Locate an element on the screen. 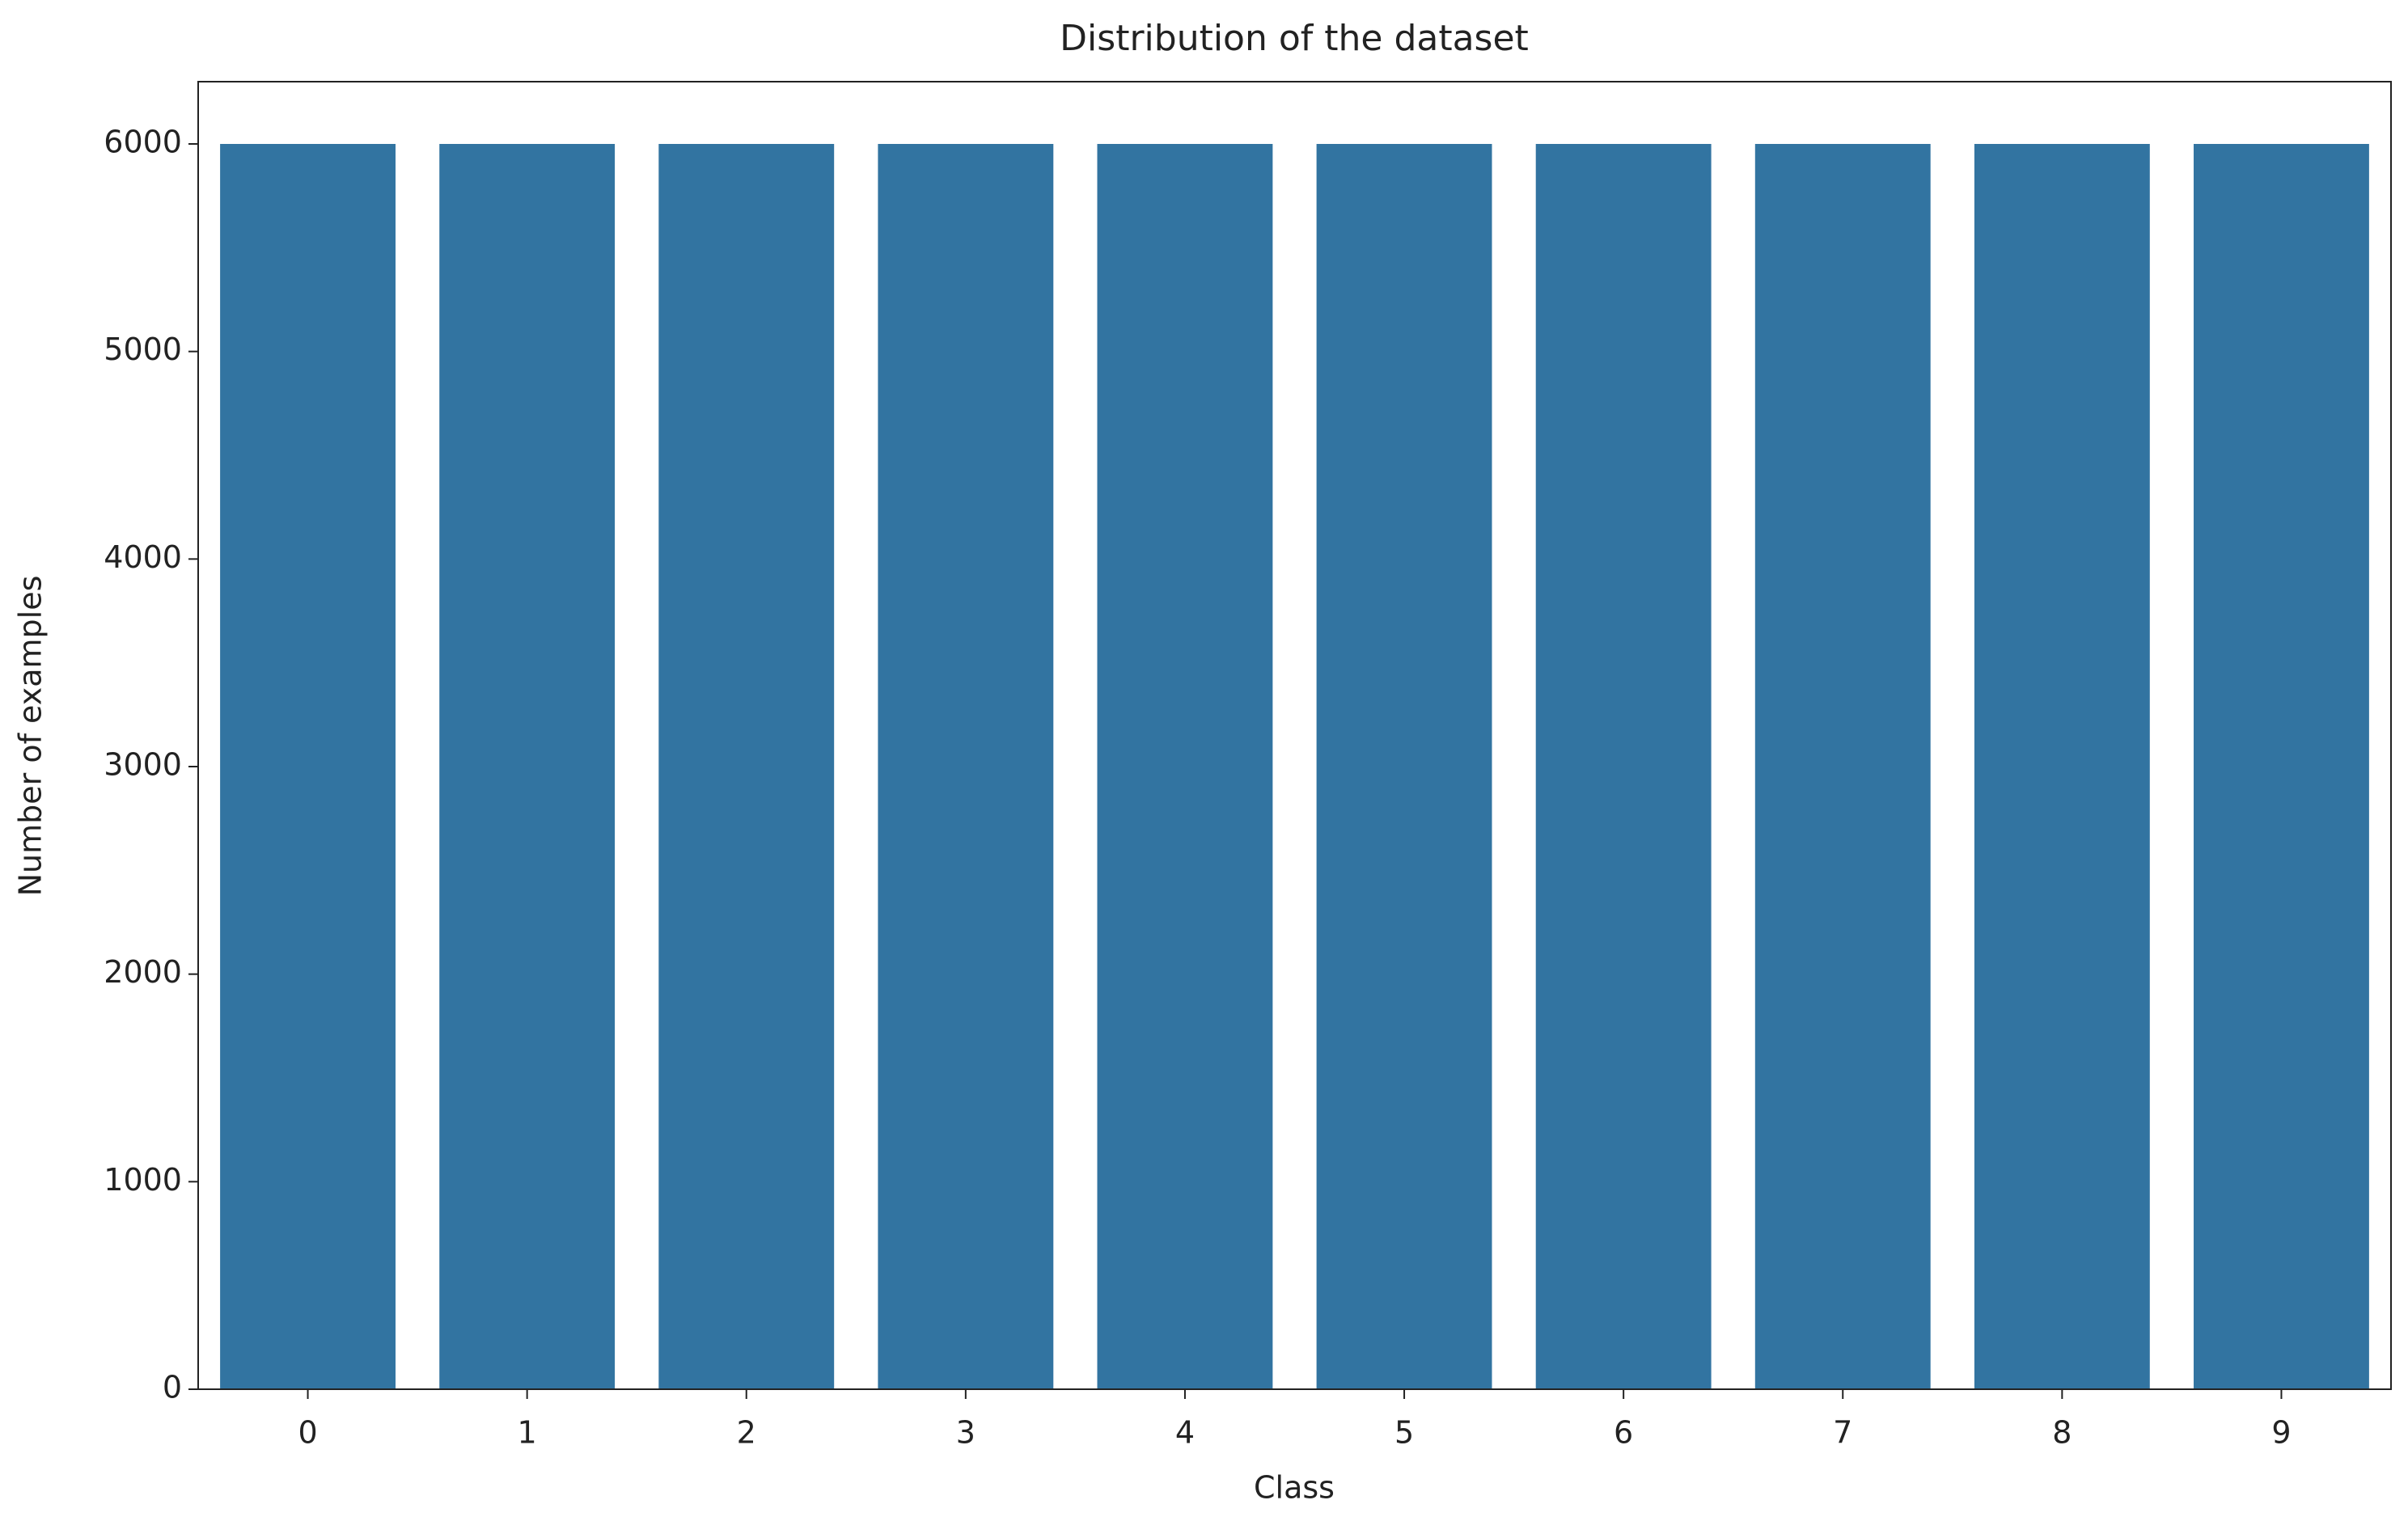 This screenshot has width=2408, height=1517. x-tick-label: 2 is located at coordinates (746, 1433).